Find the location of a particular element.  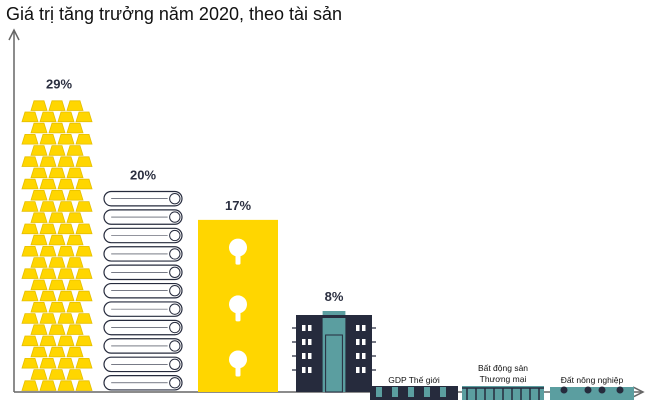

building-core is located at coordinates (334, 351).